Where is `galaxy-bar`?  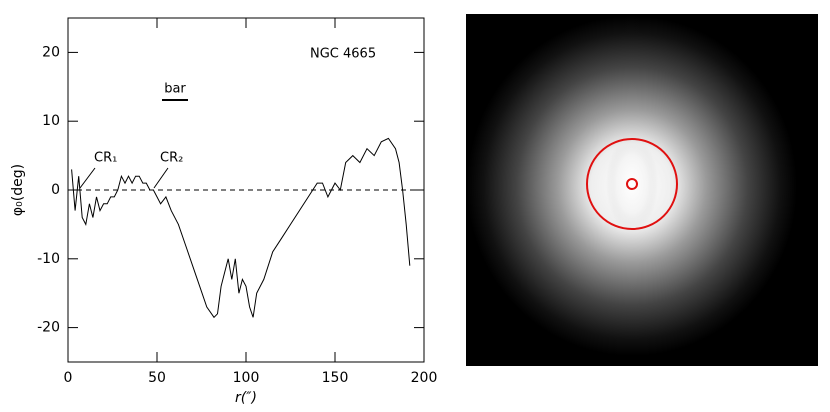
galaxy-bar is located at coordinates (632, 184).